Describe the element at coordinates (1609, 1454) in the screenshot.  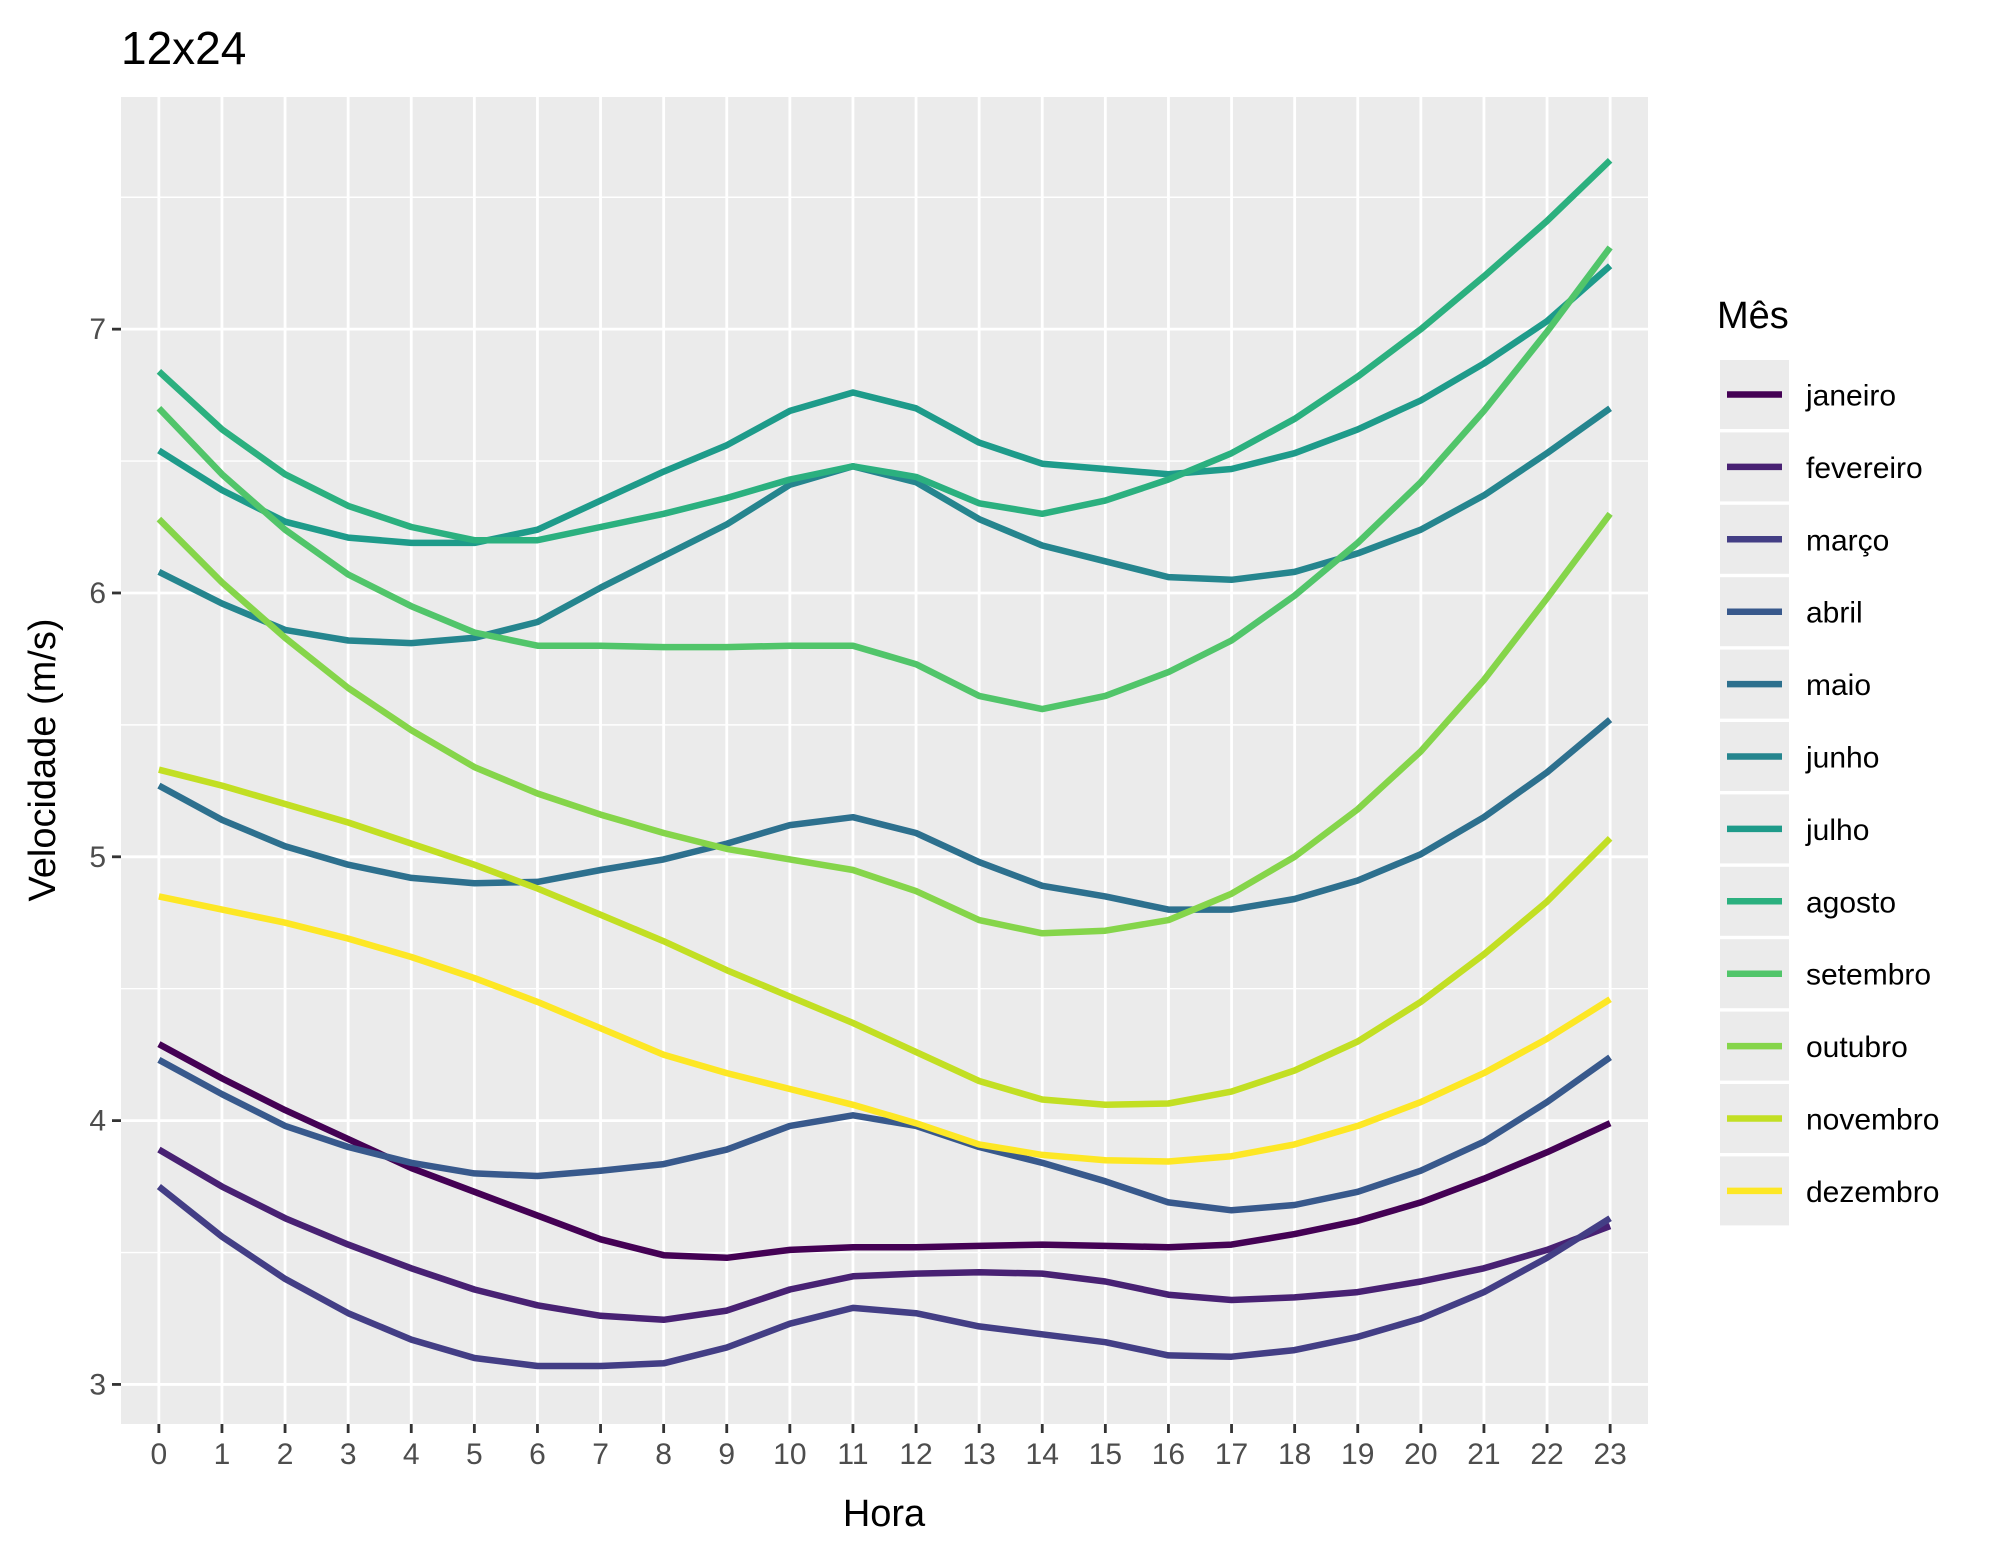
I see `x-tick-label: 23` at that location.